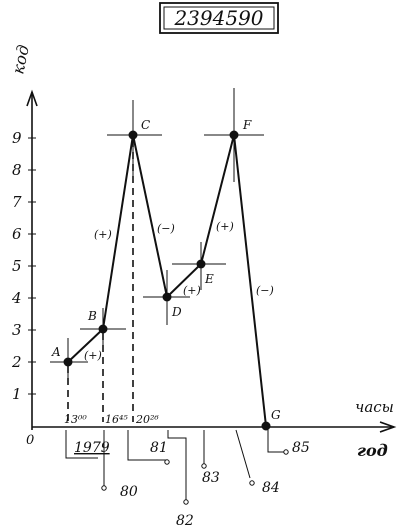 The image size is (400, 531). What do you see at coordinates (100, 281) in the screenshot?
I see `projection-lines` at bounding box center [100, 281].